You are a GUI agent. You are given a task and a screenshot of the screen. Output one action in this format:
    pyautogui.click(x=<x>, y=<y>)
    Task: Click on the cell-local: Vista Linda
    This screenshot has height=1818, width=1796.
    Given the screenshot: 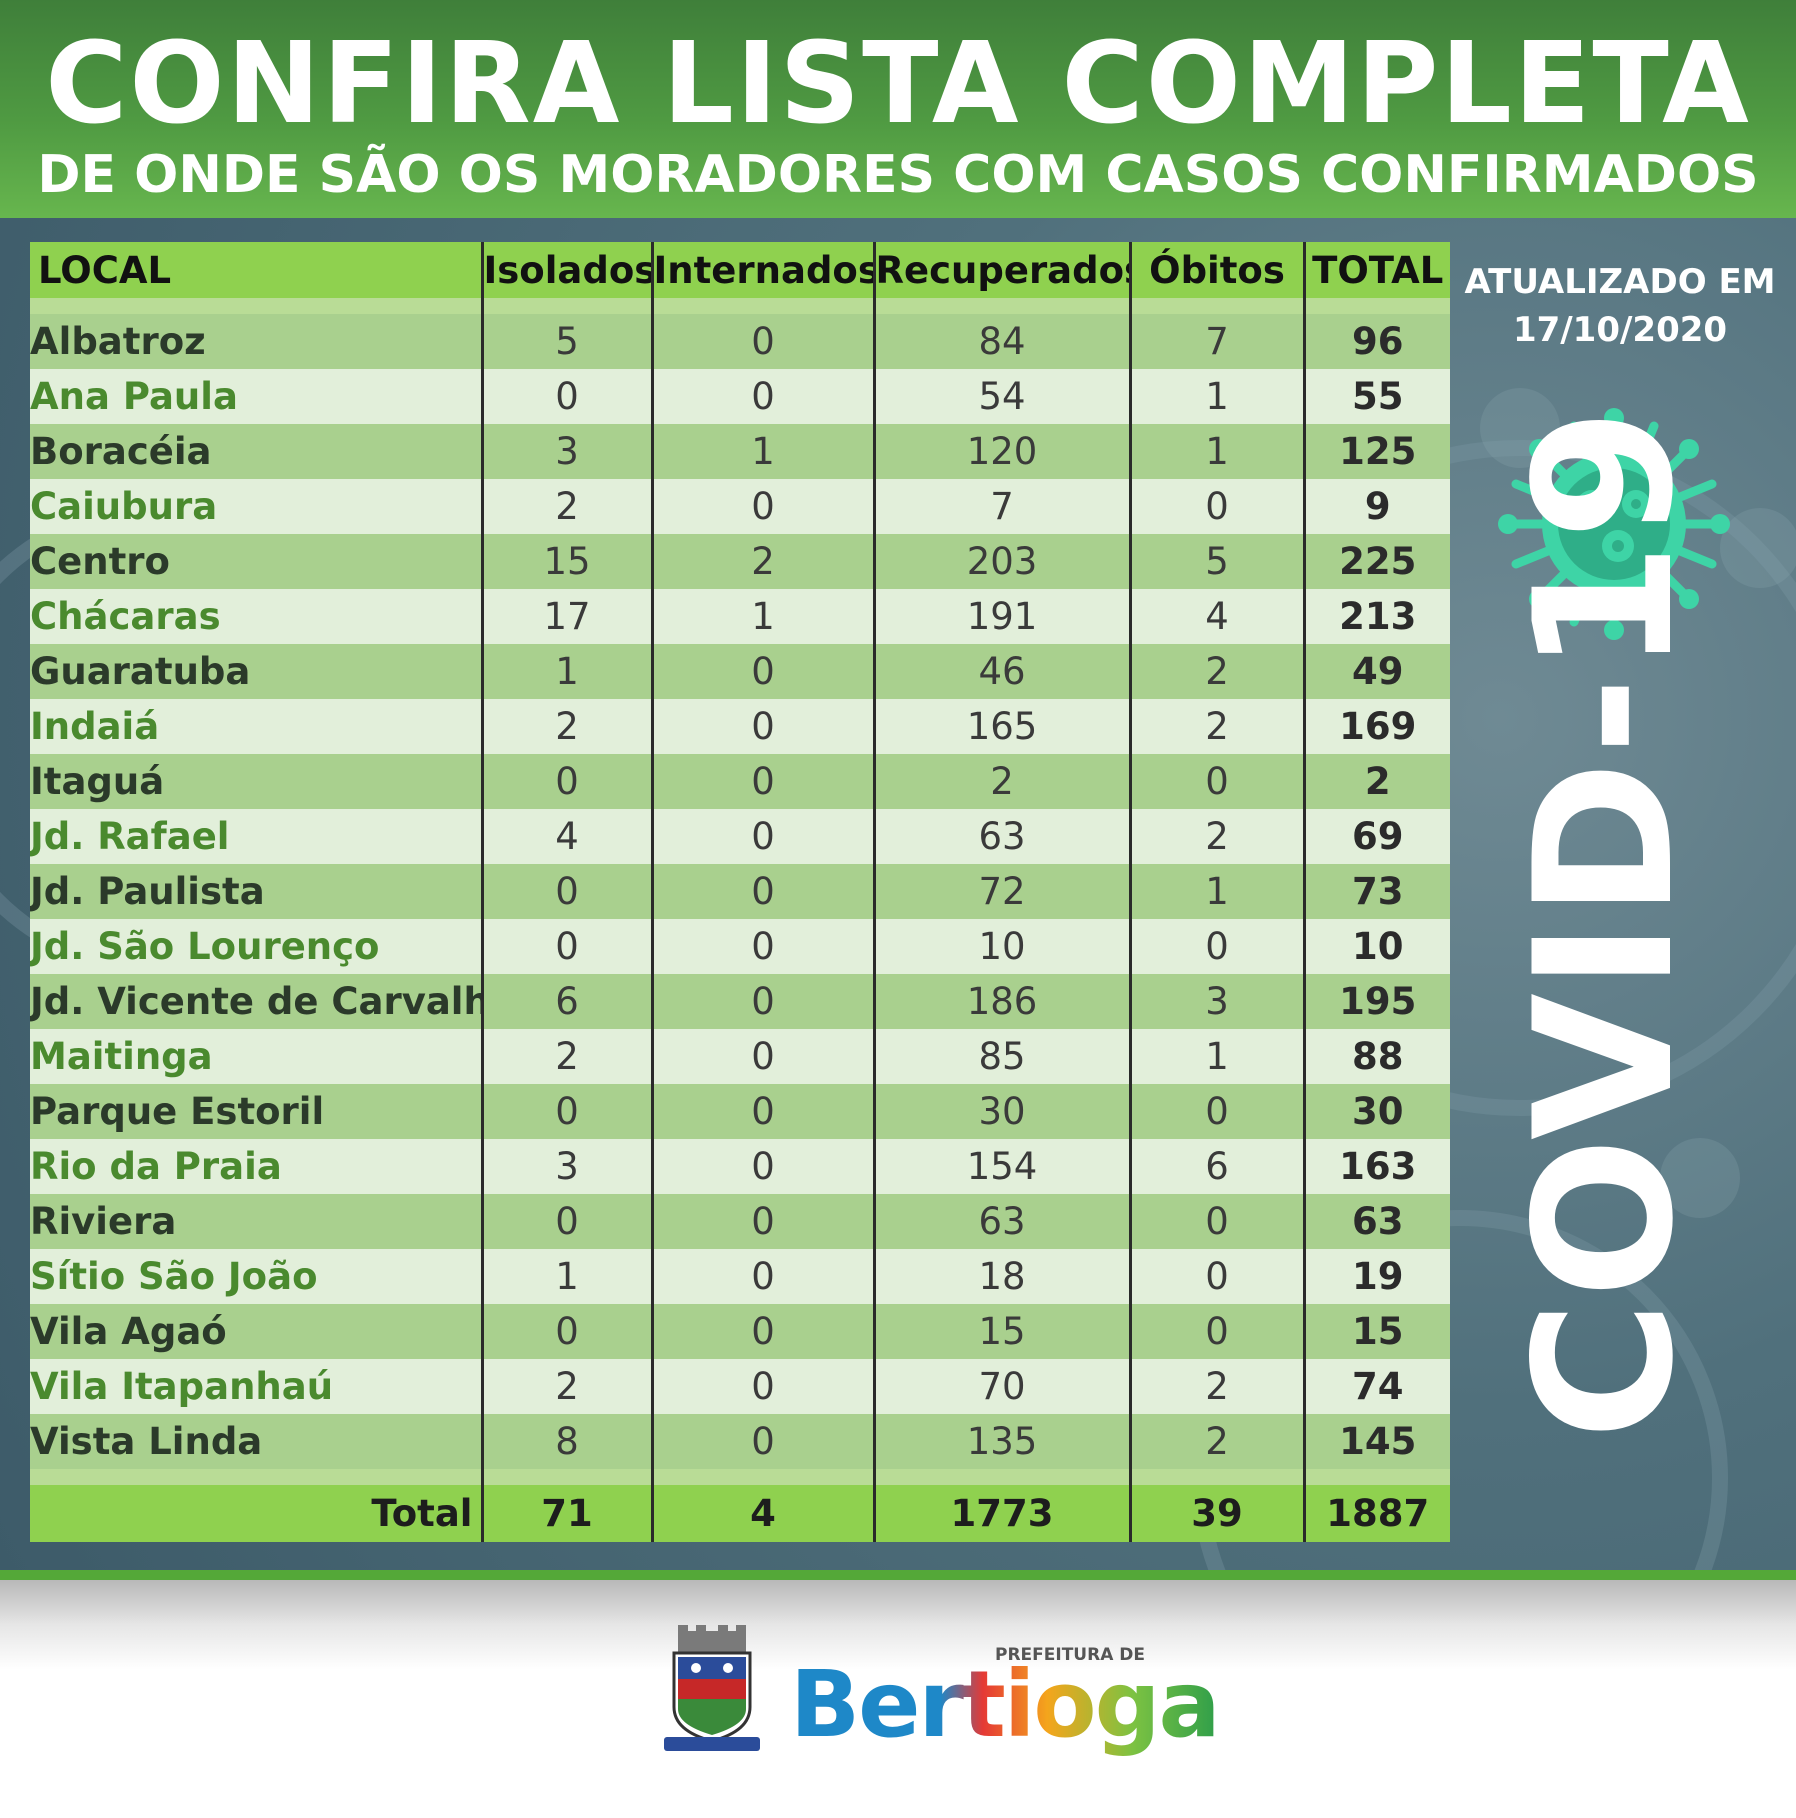 What is the action you would take?
    pyautogui.click(x=256, y=1441)
    